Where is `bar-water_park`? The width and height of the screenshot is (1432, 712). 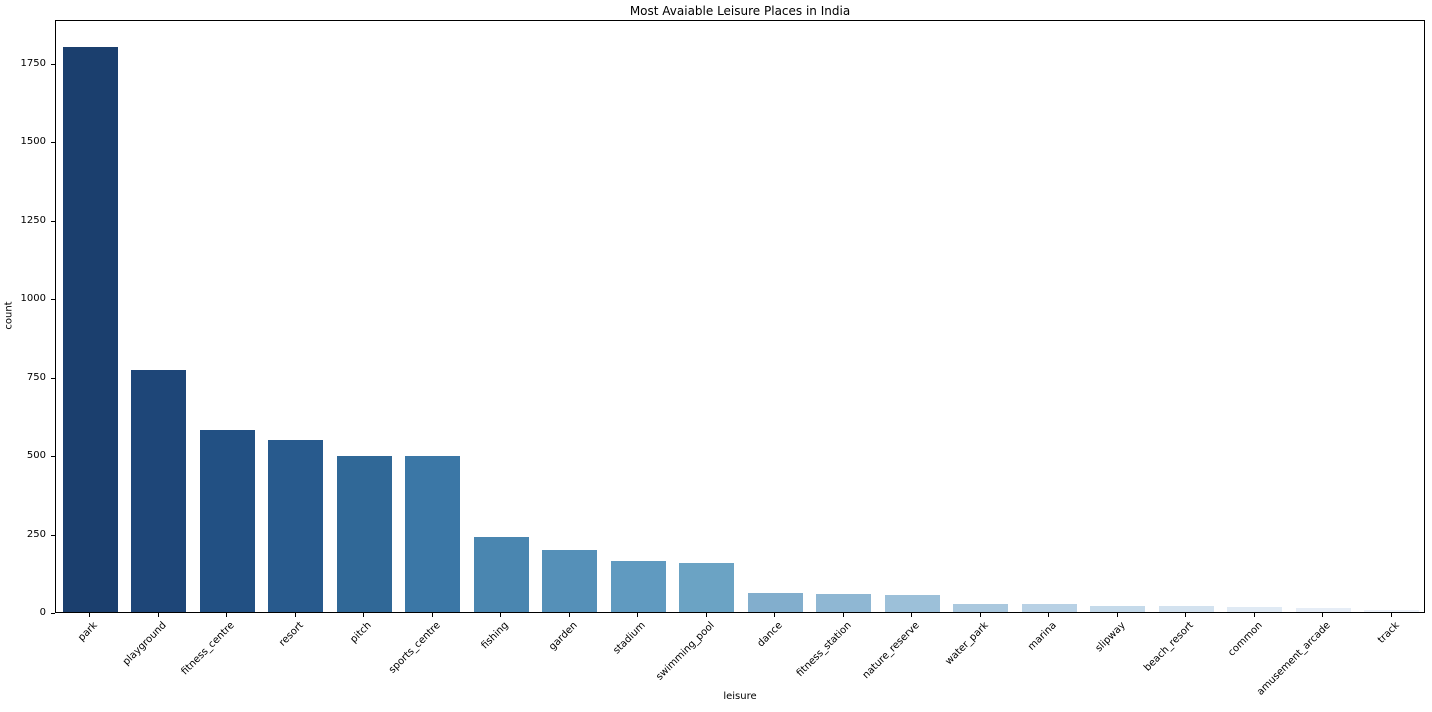
bar-water_park is located at coordinates (980, 608).